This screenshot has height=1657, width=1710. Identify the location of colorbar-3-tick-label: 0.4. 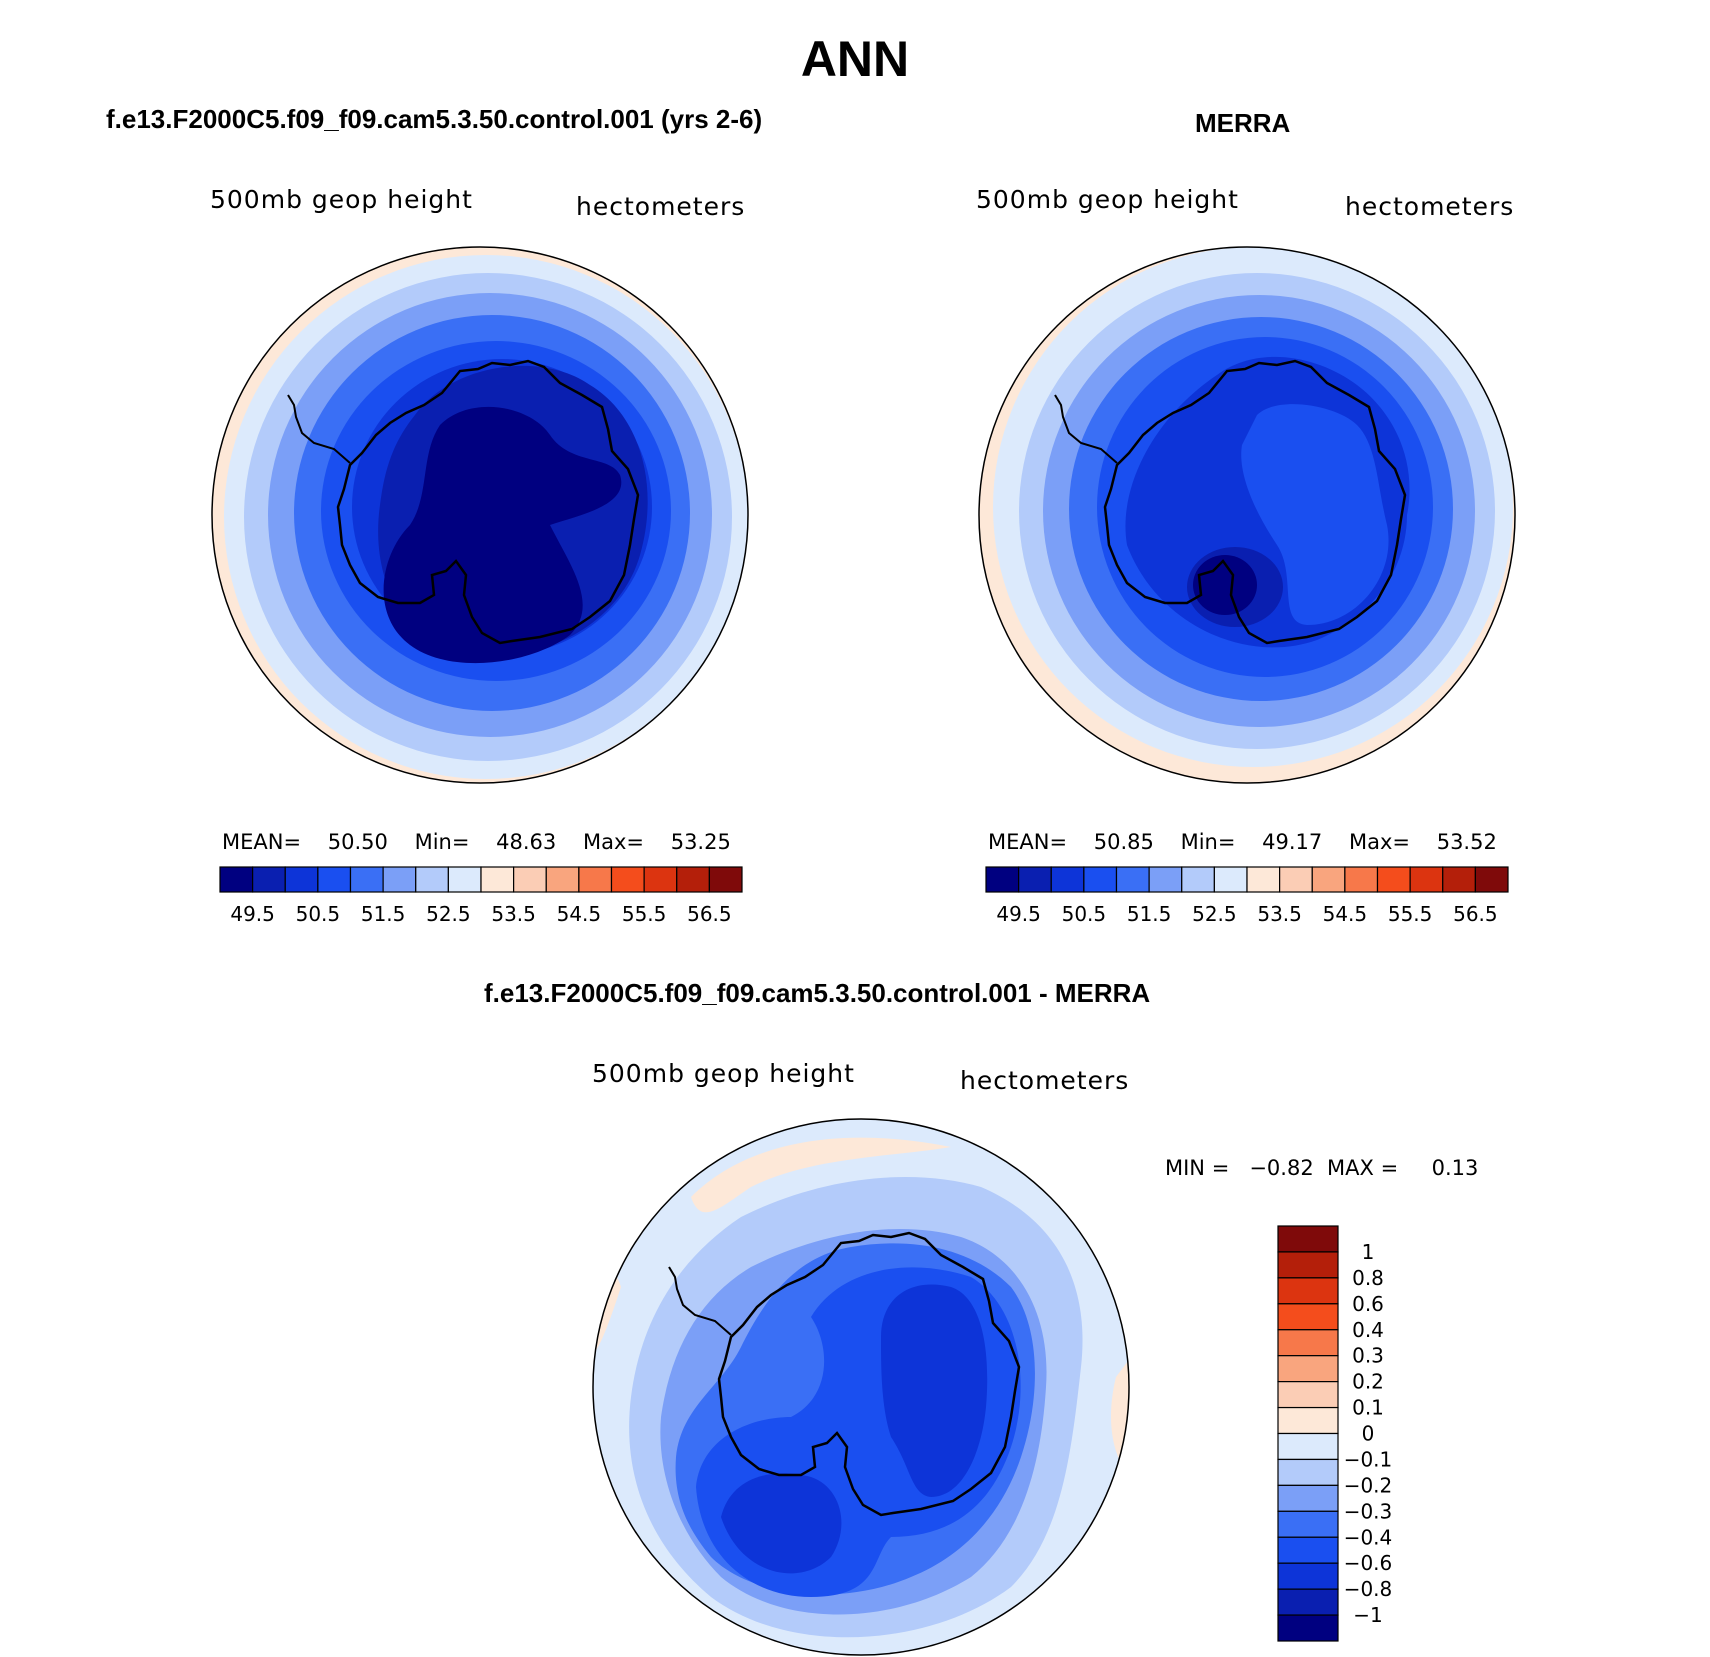
(1368, 1330).